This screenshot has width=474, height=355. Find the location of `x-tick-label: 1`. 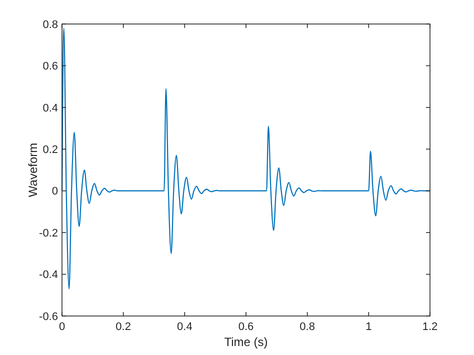

x-tick-label: 1 is located at coordinates (369, 327).